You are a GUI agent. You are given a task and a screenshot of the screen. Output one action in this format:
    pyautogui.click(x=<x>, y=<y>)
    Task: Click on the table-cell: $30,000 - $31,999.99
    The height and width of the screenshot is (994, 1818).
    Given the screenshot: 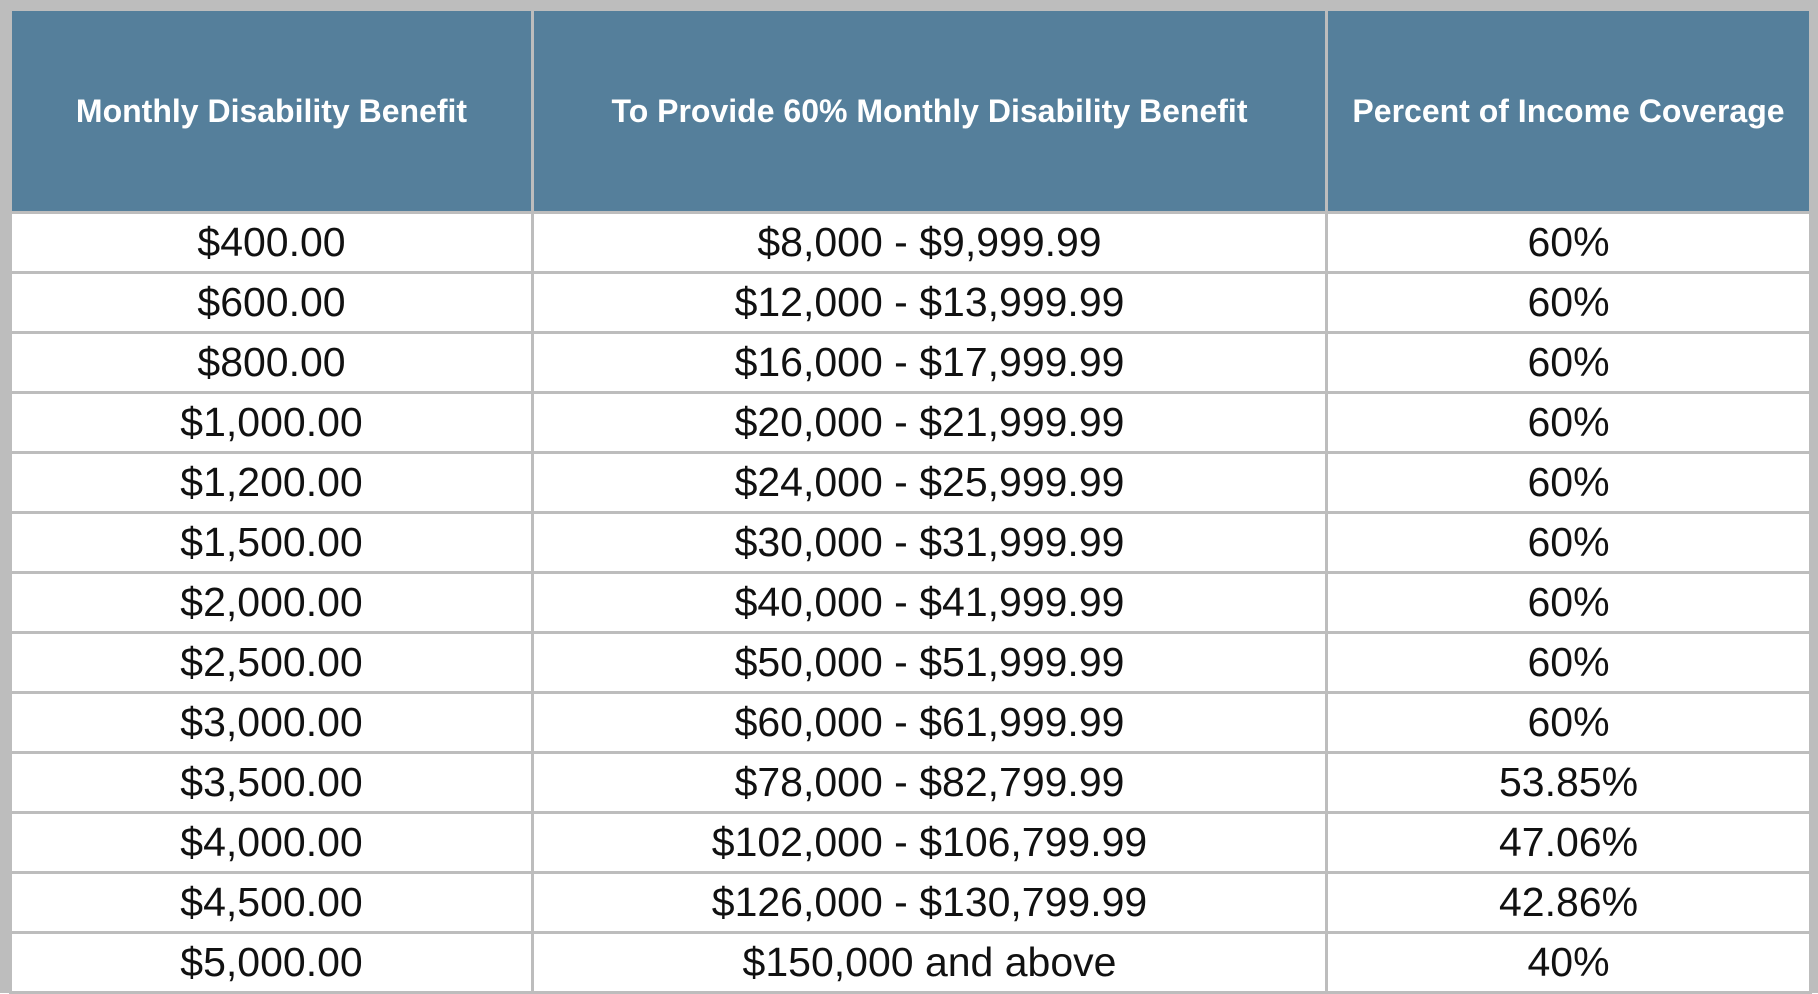 What is the action you would take?
    pyautogui.click(x=929, y=542)
    